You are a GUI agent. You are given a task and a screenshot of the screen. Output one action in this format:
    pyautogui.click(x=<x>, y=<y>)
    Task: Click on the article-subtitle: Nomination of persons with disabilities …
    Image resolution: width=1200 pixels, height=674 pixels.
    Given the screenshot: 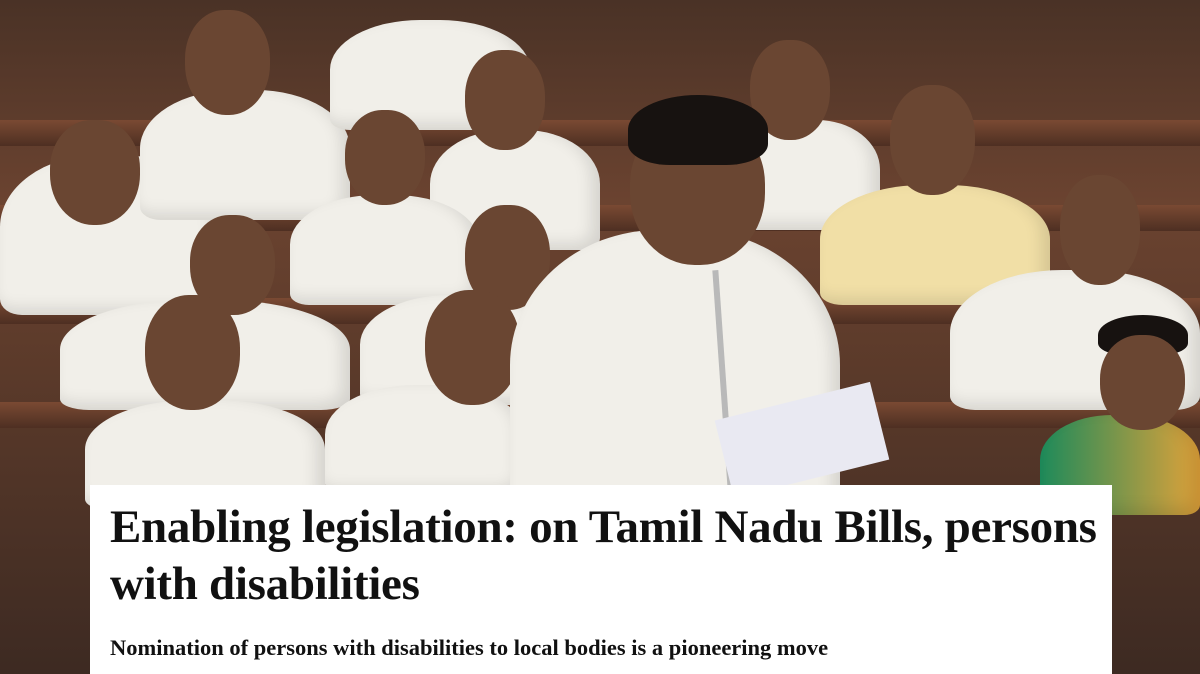 What is the action you would take?
    pyautogui.click(x=469, y=647)
    